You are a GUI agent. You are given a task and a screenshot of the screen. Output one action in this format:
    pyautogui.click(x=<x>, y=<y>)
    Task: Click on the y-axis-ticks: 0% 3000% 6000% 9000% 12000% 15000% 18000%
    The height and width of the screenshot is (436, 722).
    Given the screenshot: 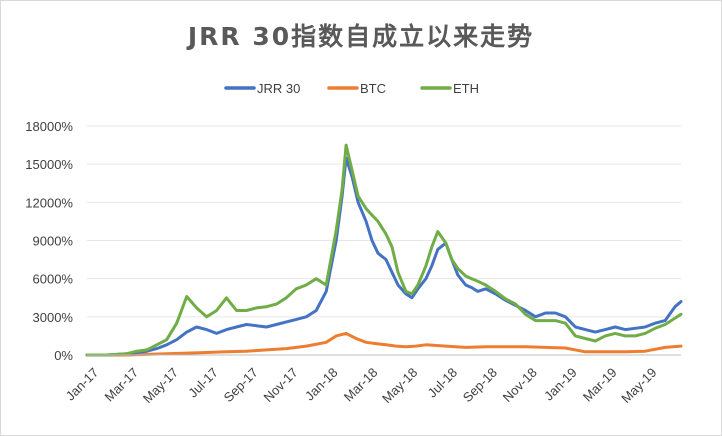 What is the action you would take?
    pyautogui.click(x=49, y=241)
    